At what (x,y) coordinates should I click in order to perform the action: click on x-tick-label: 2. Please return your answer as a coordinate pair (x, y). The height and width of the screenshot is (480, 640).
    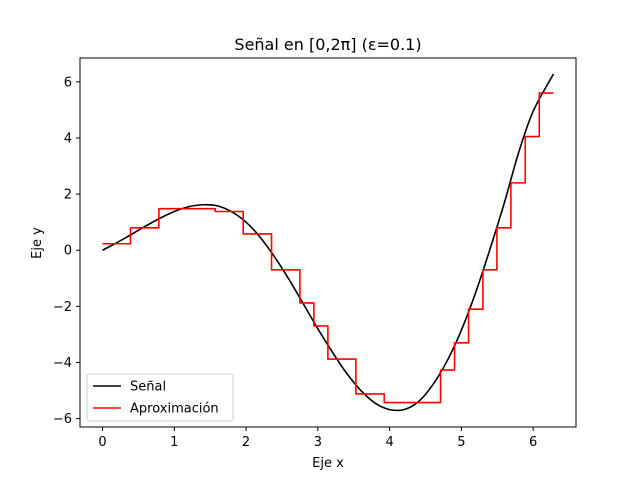
    Looking at the image, I should click on (246, 442).